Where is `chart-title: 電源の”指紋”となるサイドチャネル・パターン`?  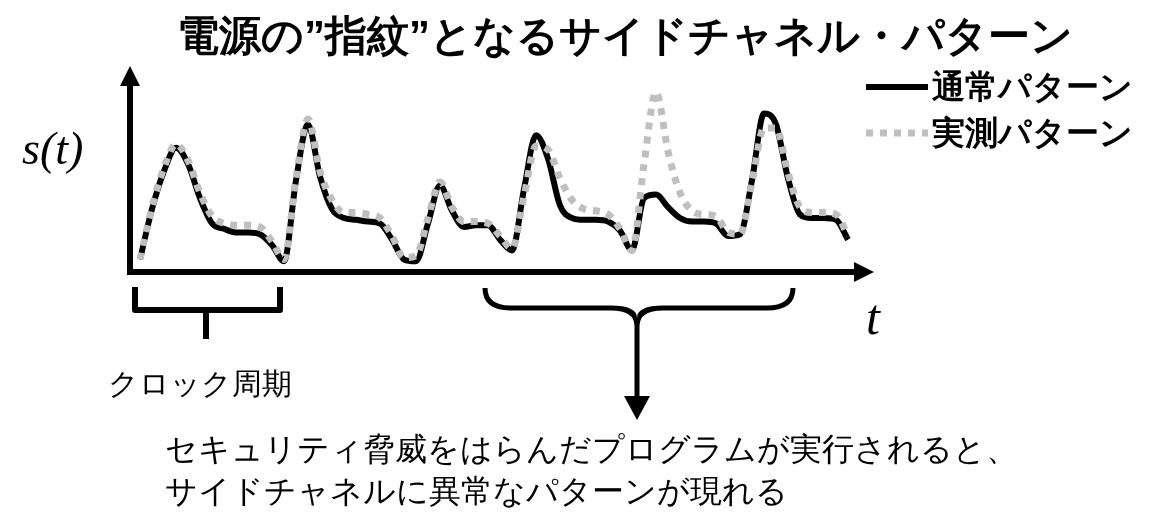 chart-title: 電源の”指紋”となるサイドチャネル・パターン is located at coordinates (625, 36).